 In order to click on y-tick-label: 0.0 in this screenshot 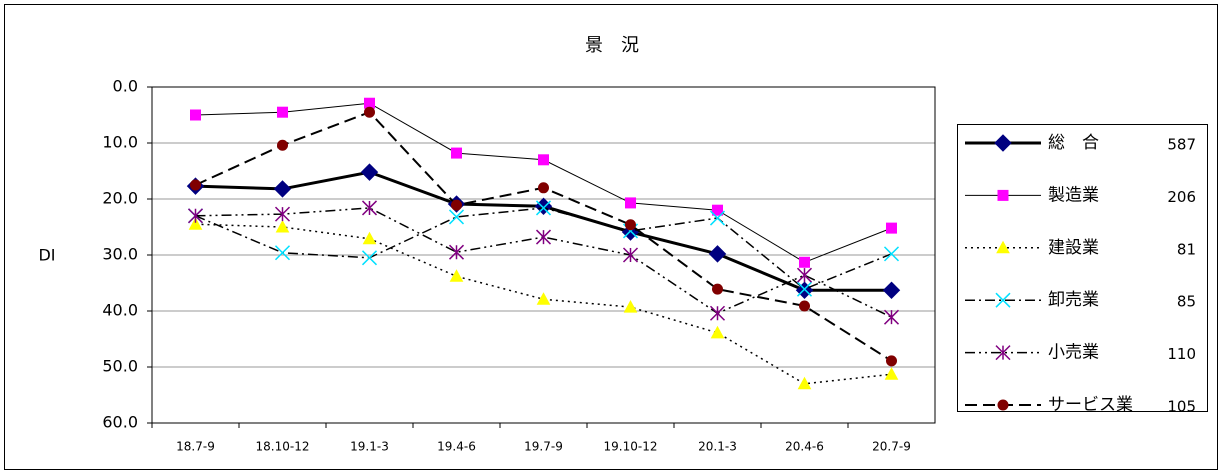, I will do `click(125, 86)`.